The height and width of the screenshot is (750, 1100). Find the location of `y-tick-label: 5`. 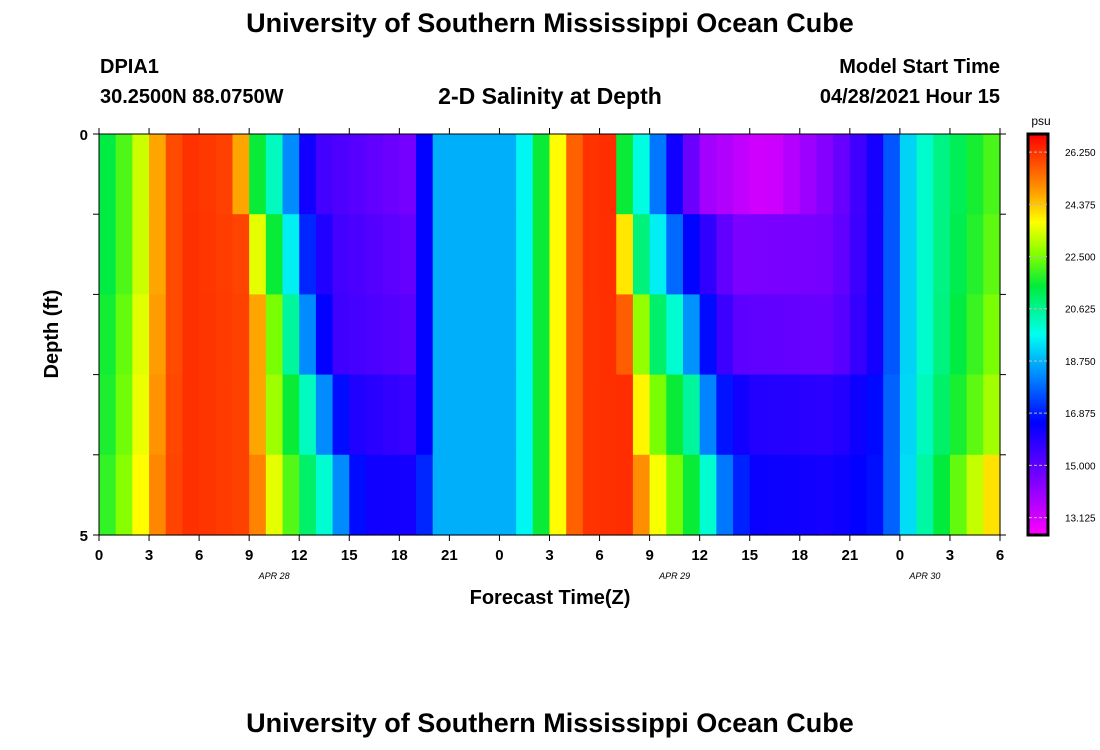

y-tick-label: 5 is located at coordinates (84, 536).